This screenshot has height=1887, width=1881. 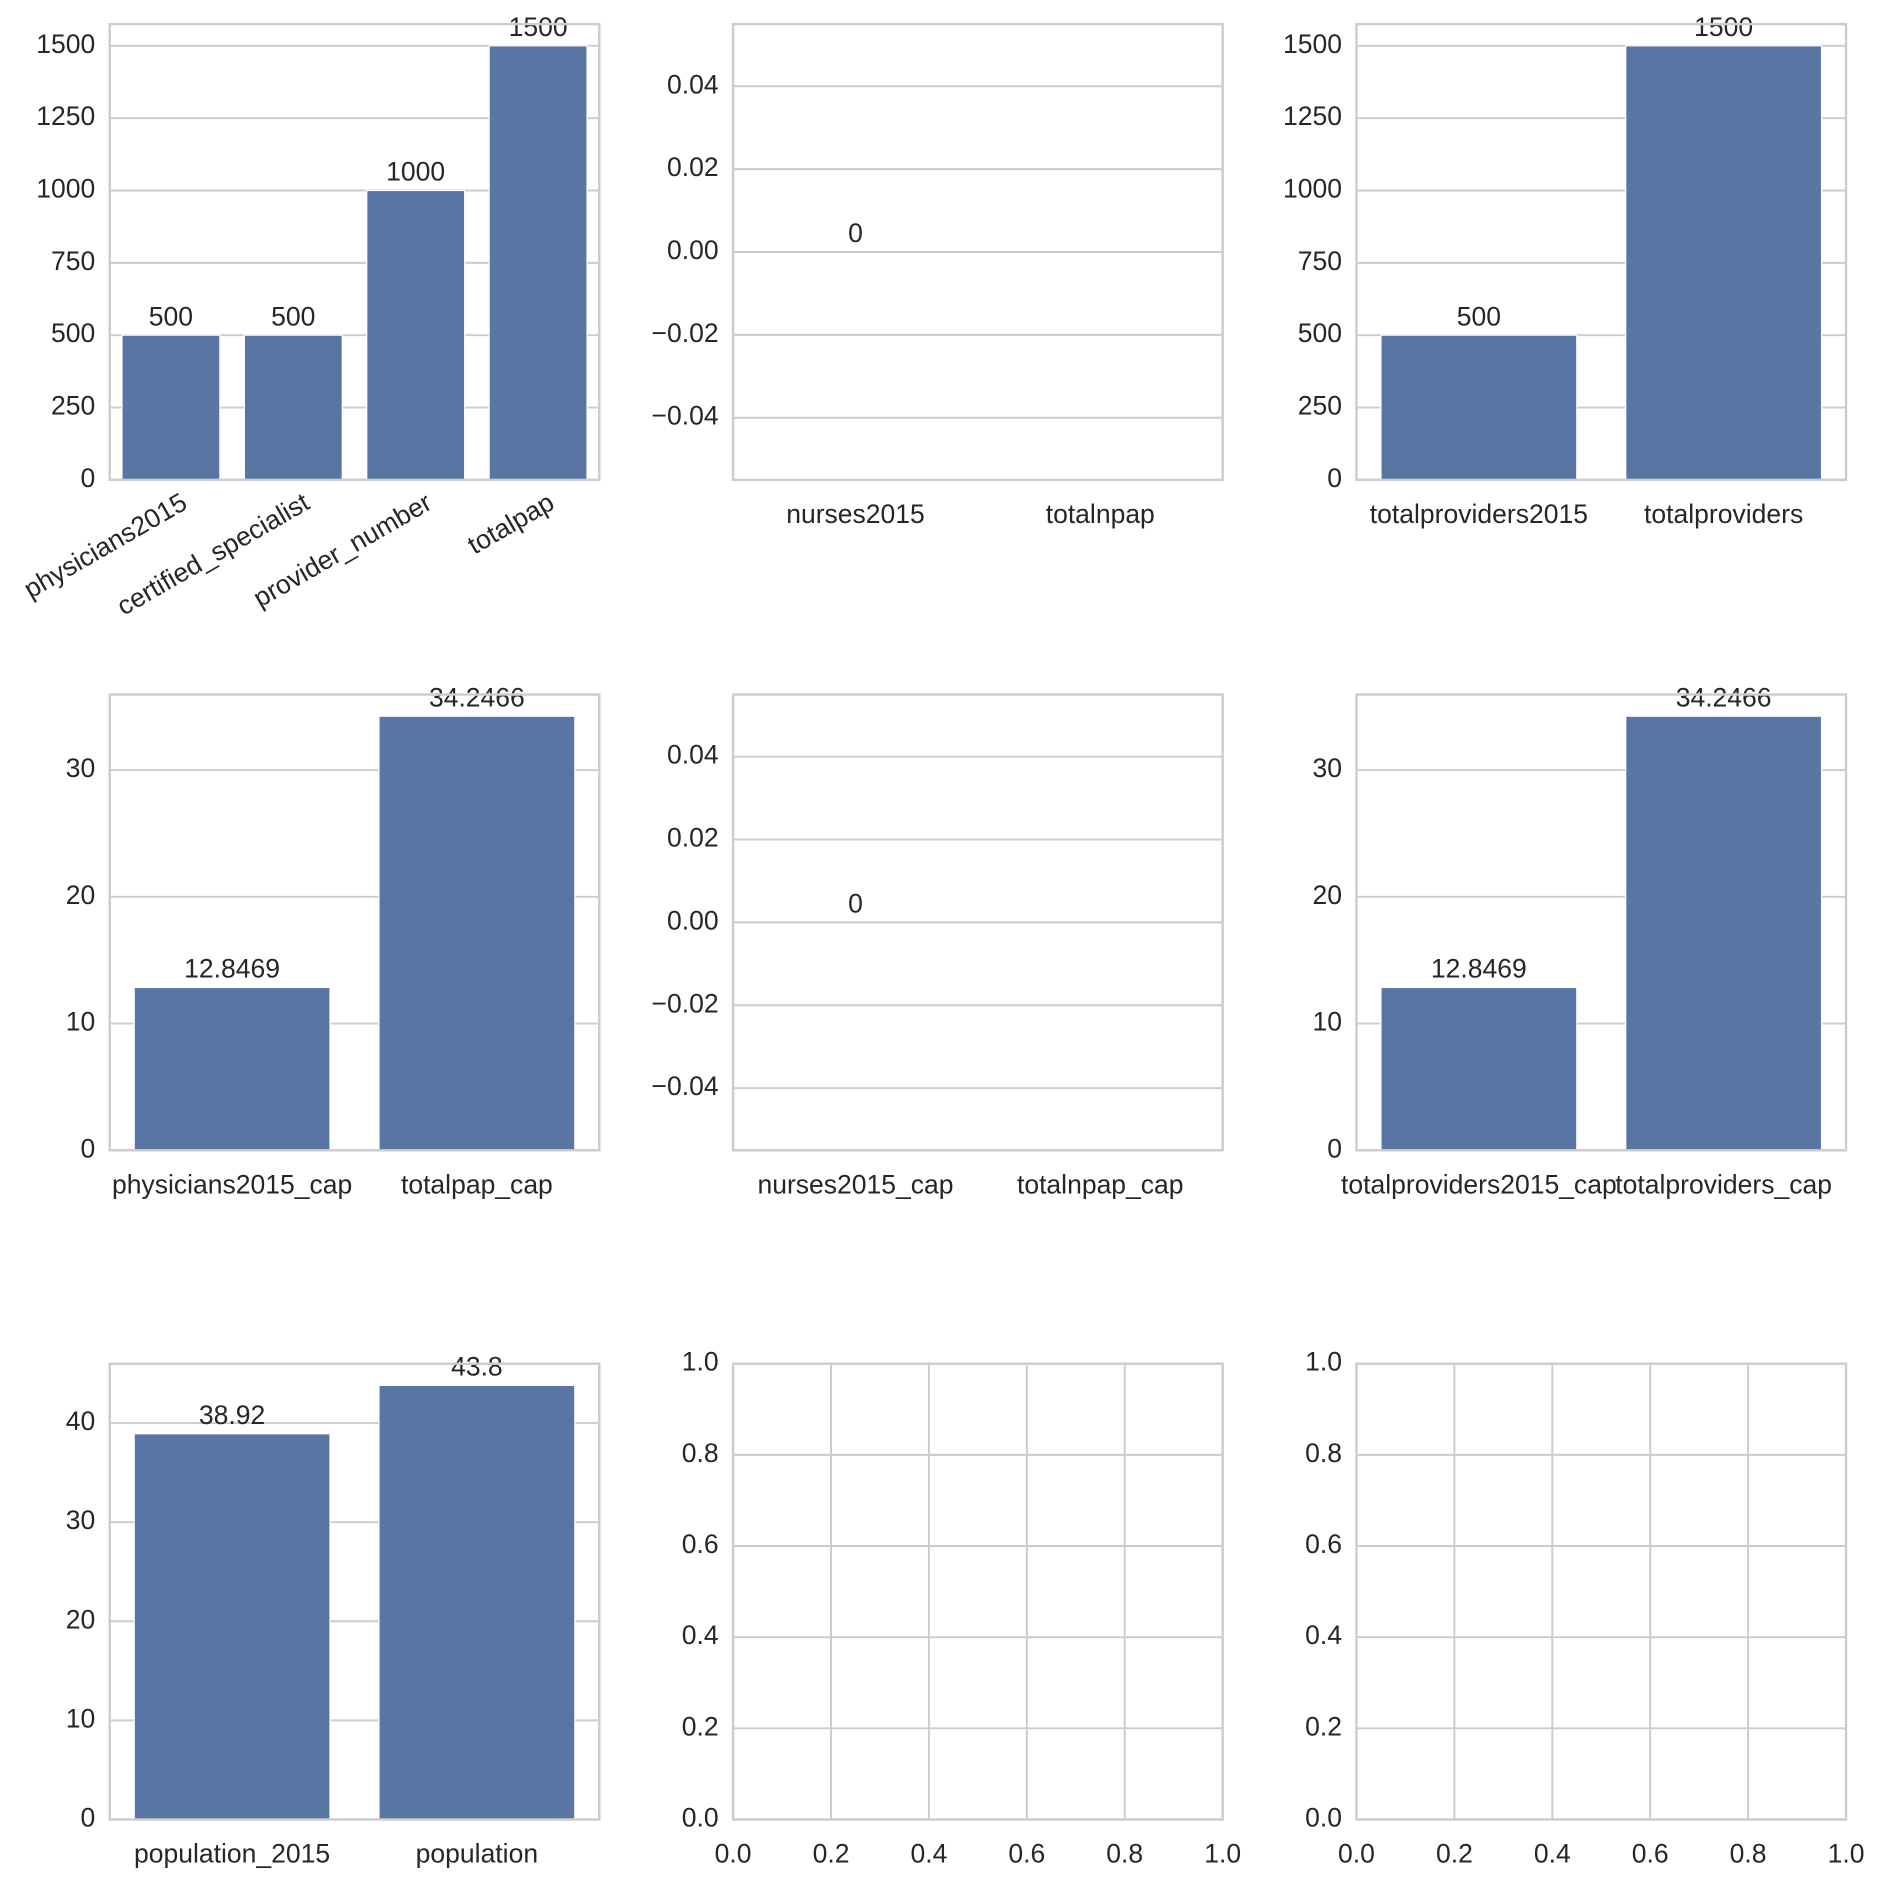 What do you see at coordinates (415, 172) in the screenshot?
I see `bar-value-label: 1000` at bounding box center [415, 172].